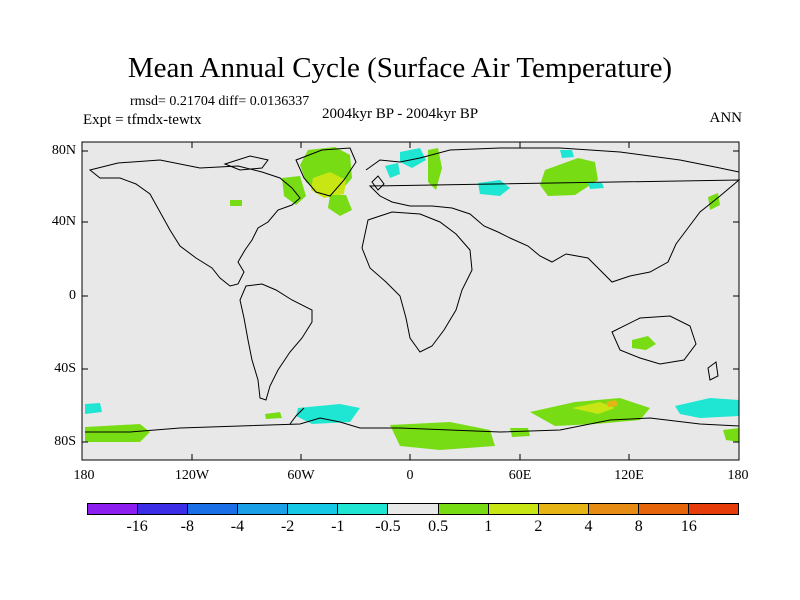  I want to click on coastline-north-america, so click(194, 223).